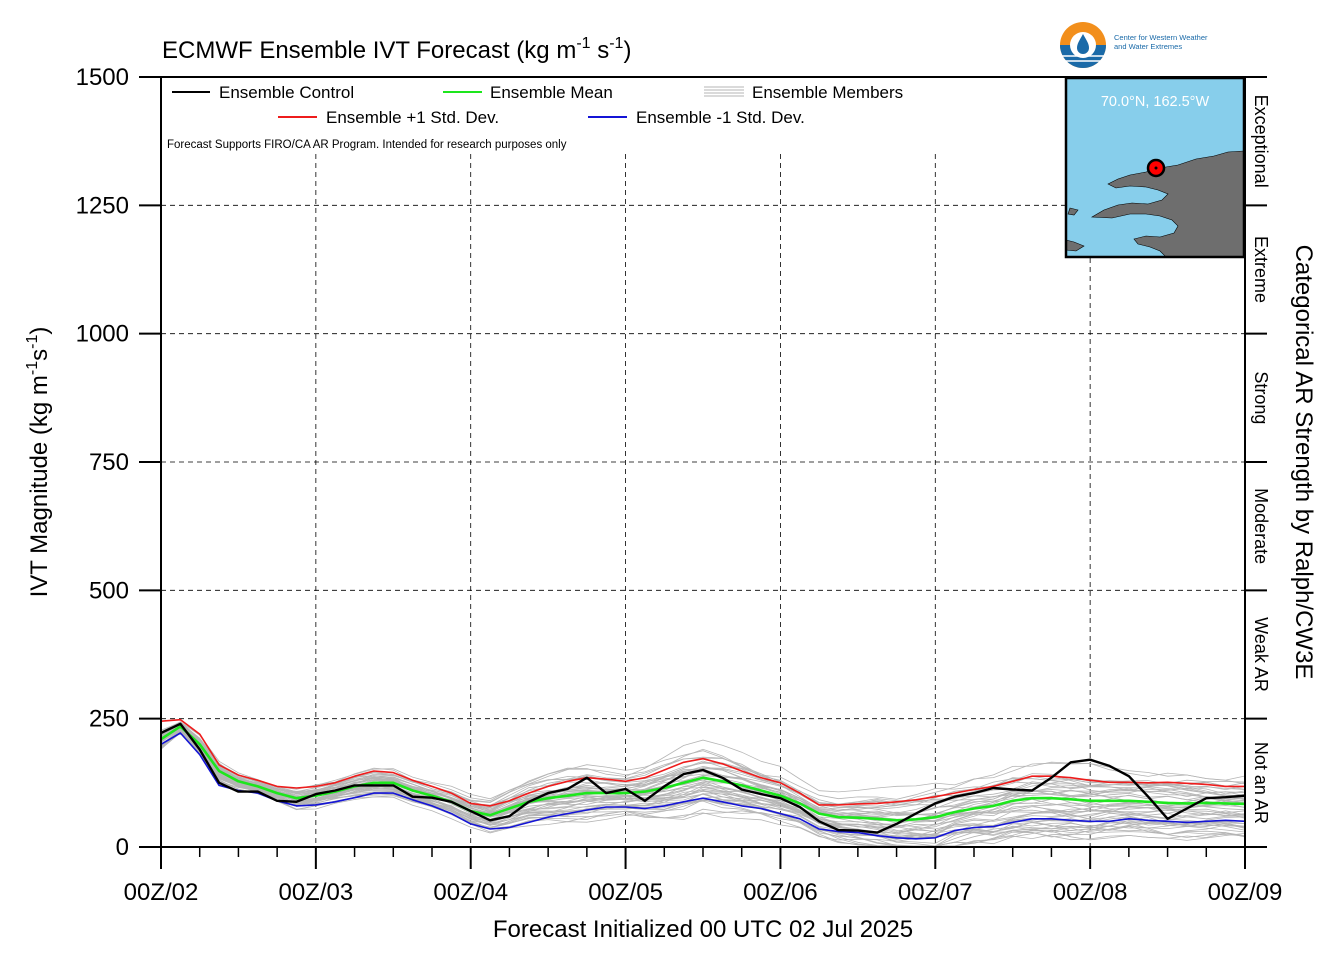 The image size is (1336, 962). Describe the element at coordinates (396, 49) in the screenshot. I see `chart-title: ECMWF Ensemble IVT Forecast (kg m-1 s-1)` at that location.